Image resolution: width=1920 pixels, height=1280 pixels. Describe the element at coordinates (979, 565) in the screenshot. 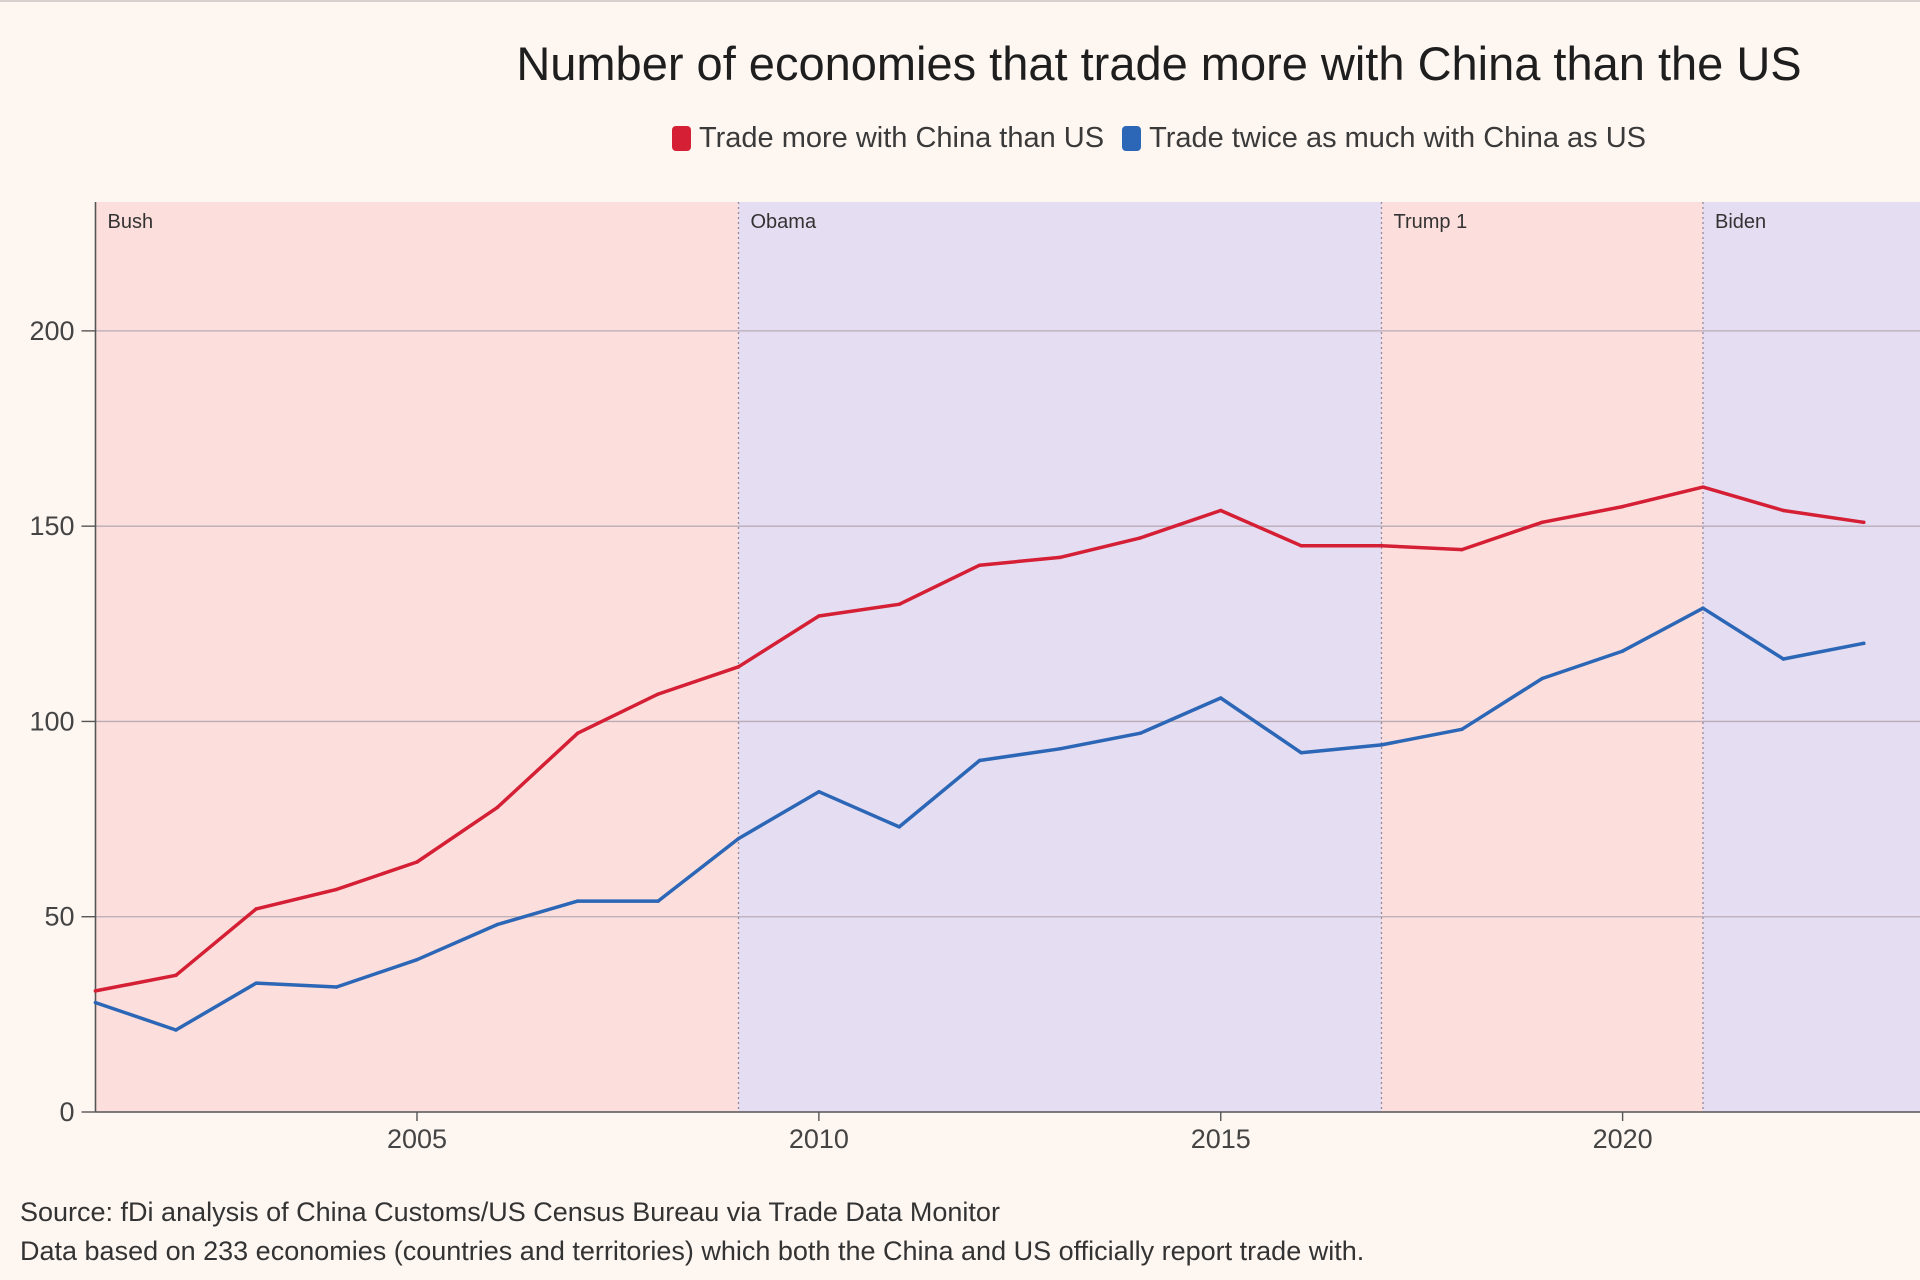

I see `data-point-trade-more-with-china-than-us-2012` at that location.